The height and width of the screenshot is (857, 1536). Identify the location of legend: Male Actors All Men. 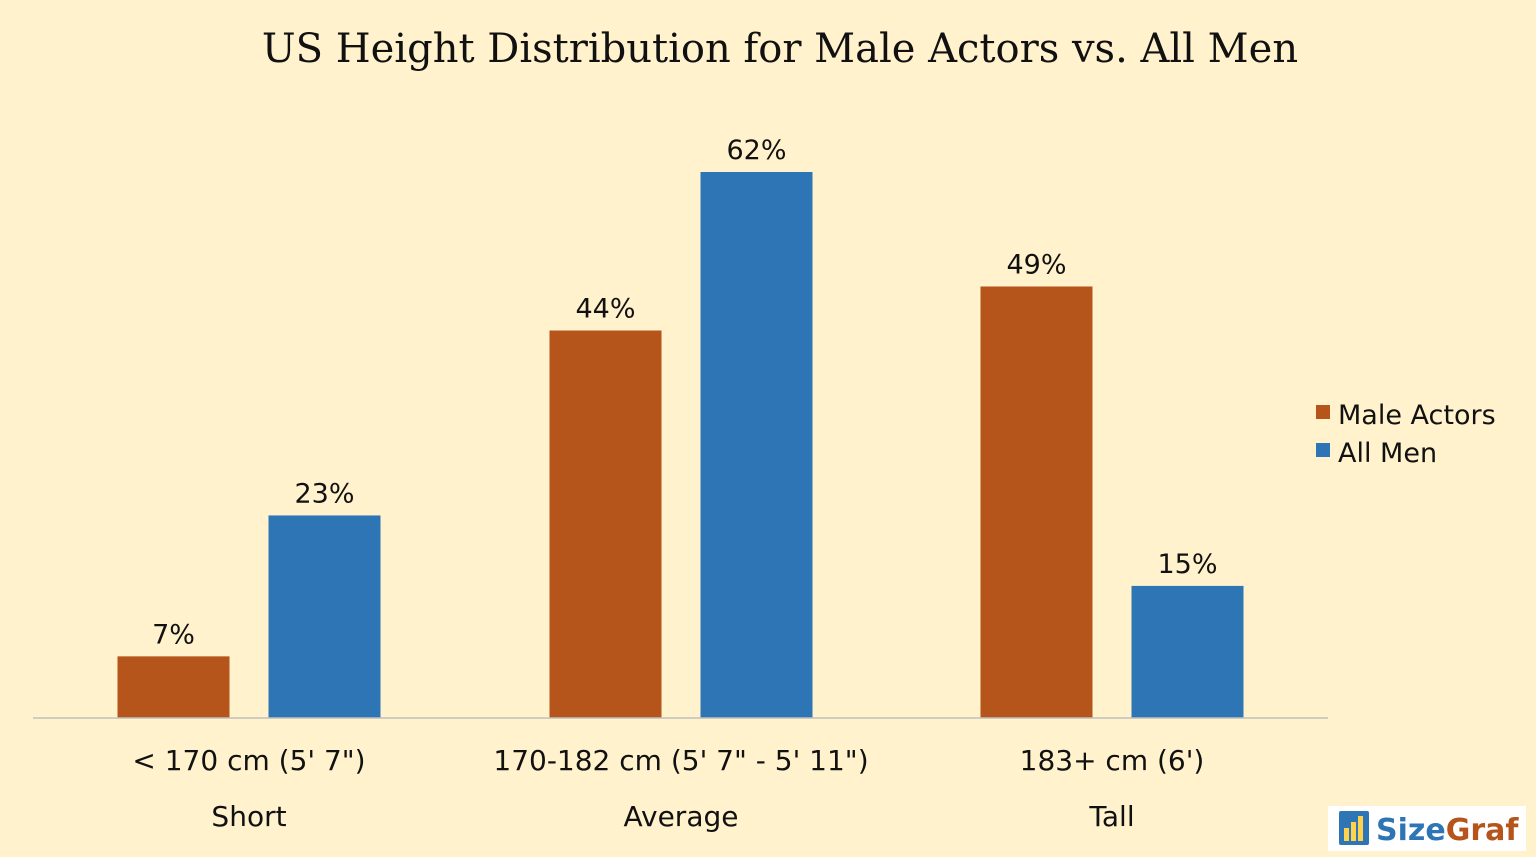
(1406, 434).